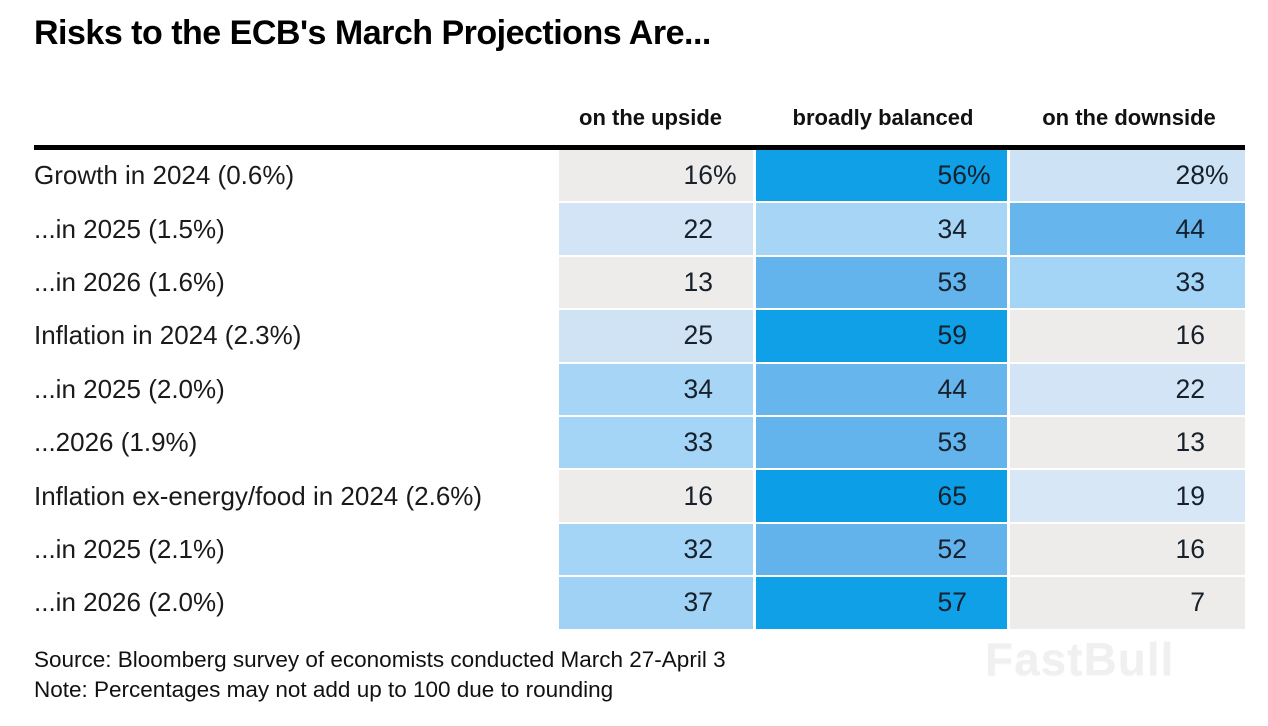 This screenshot has width=1268, height=726. I want to click on row-label: ...in 2025 (2.0%), so click(295, 389).